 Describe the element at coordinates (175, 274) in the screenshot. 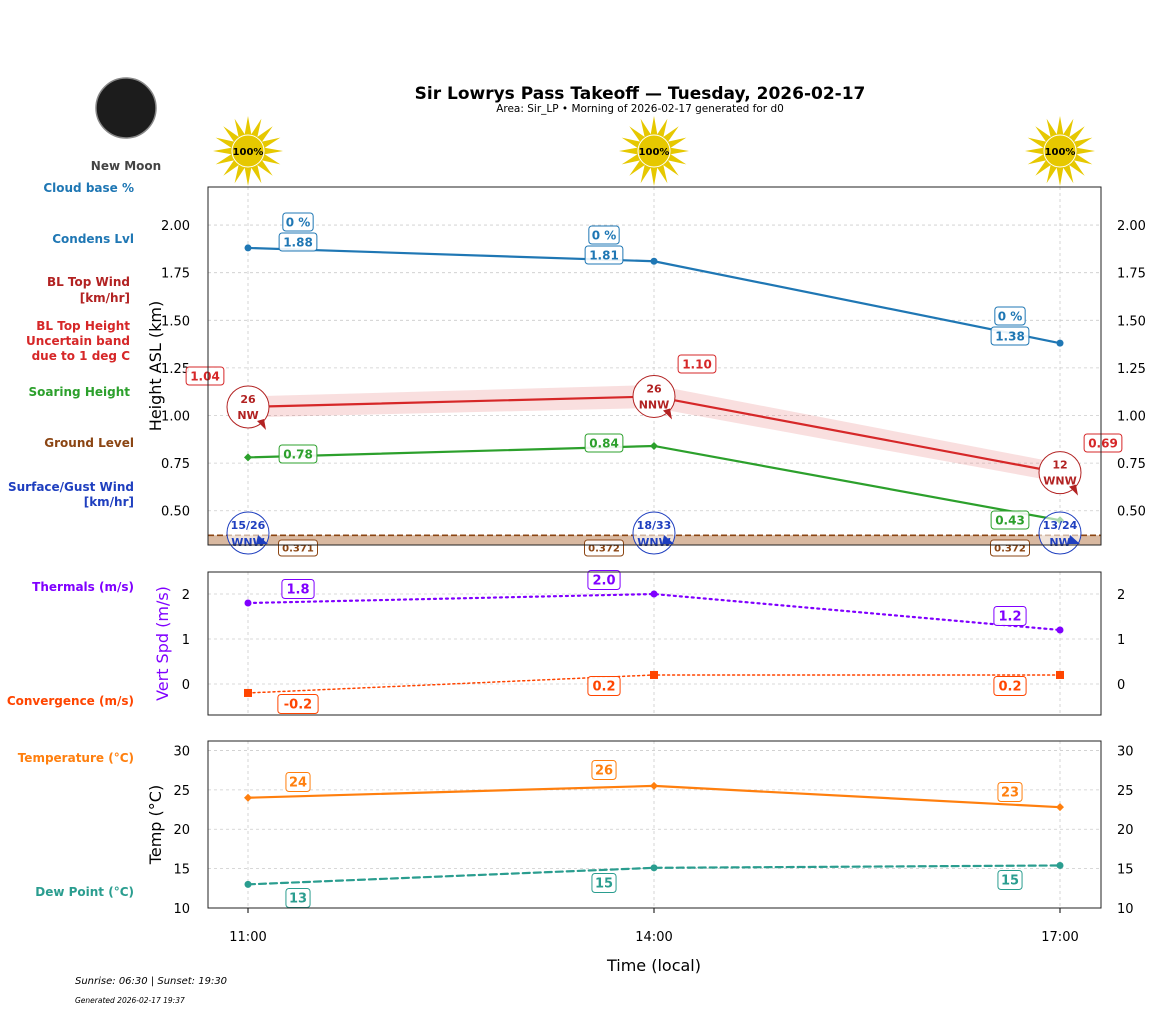

I see `y-tick-label: 1.75` at that location.